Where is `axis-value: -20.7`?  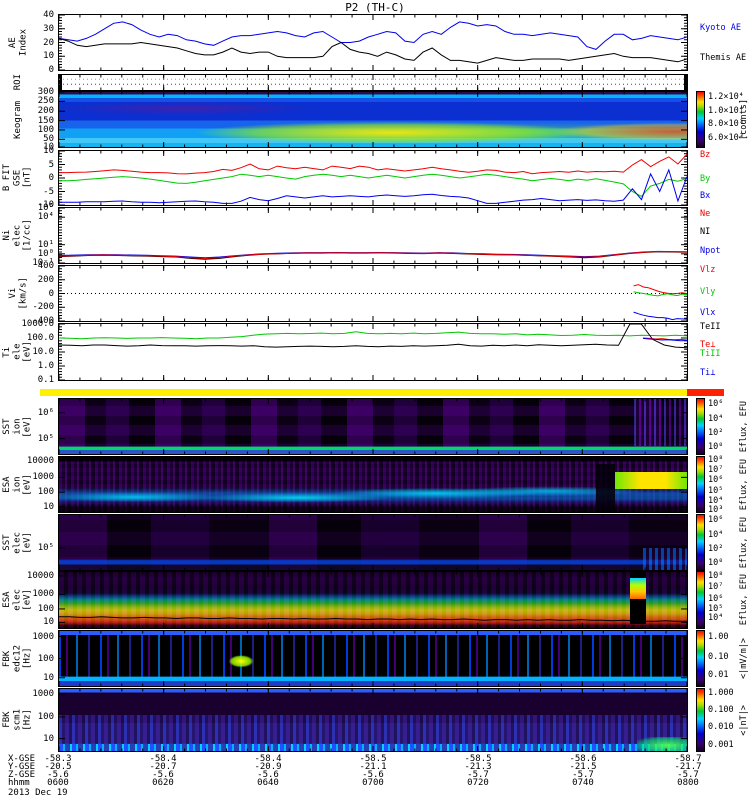
axis-value: -20.7 is located at coordinates (163, 767).